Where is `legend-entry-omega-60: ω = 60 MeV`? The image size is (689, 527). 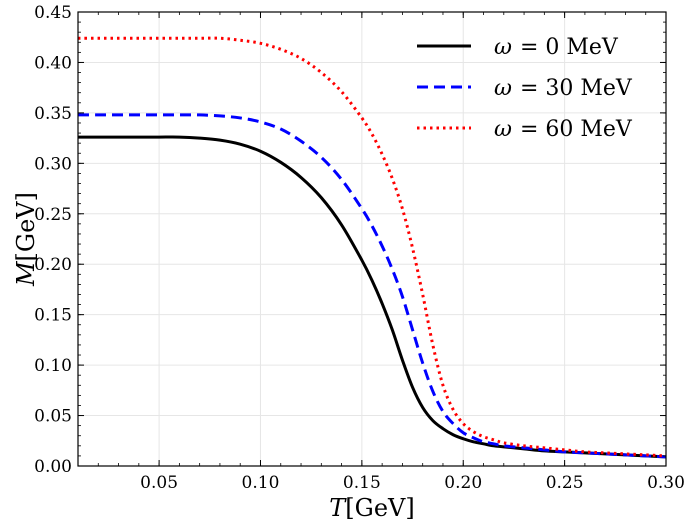
legend-entry-omega-60: ω = 60 MeV is located at coordinates (525, 129).